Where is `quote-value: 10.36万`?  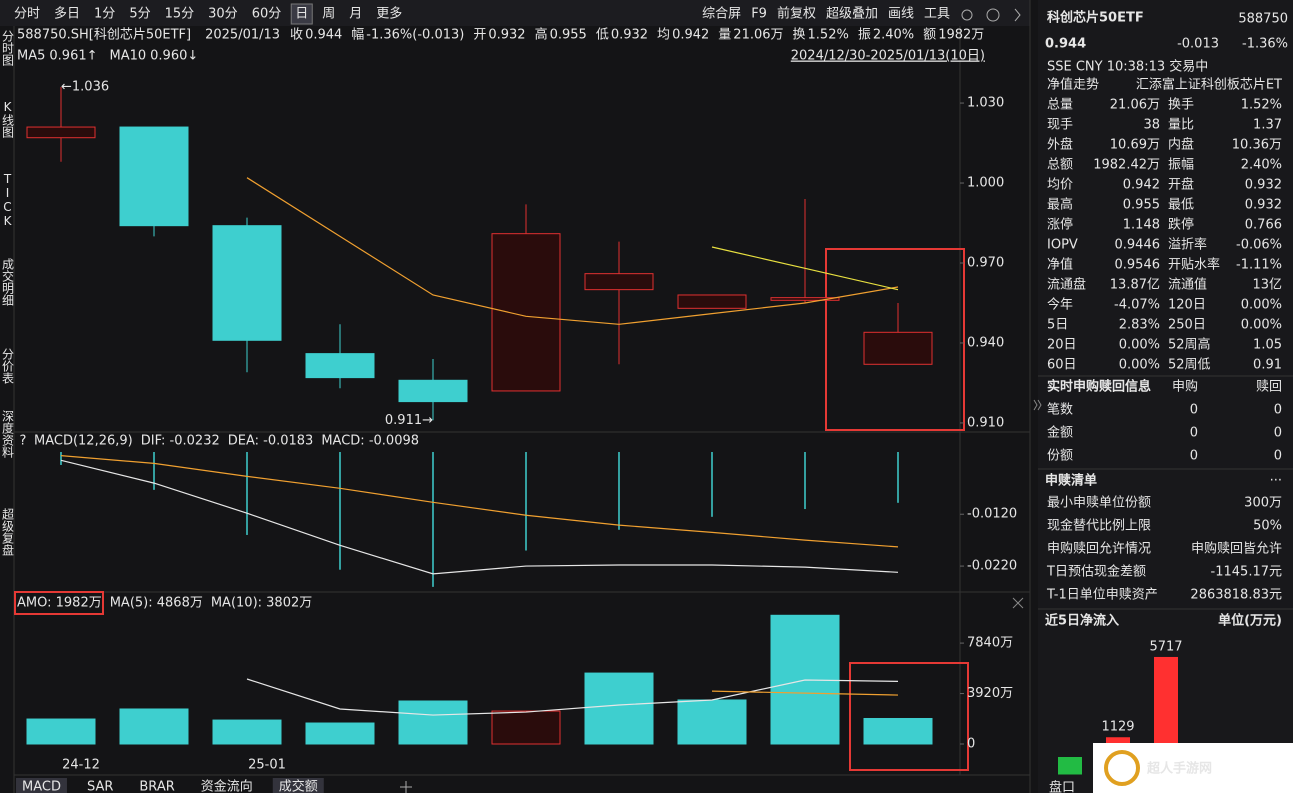
quote-value: 10.36万 is located at coordinates (1257, 145).